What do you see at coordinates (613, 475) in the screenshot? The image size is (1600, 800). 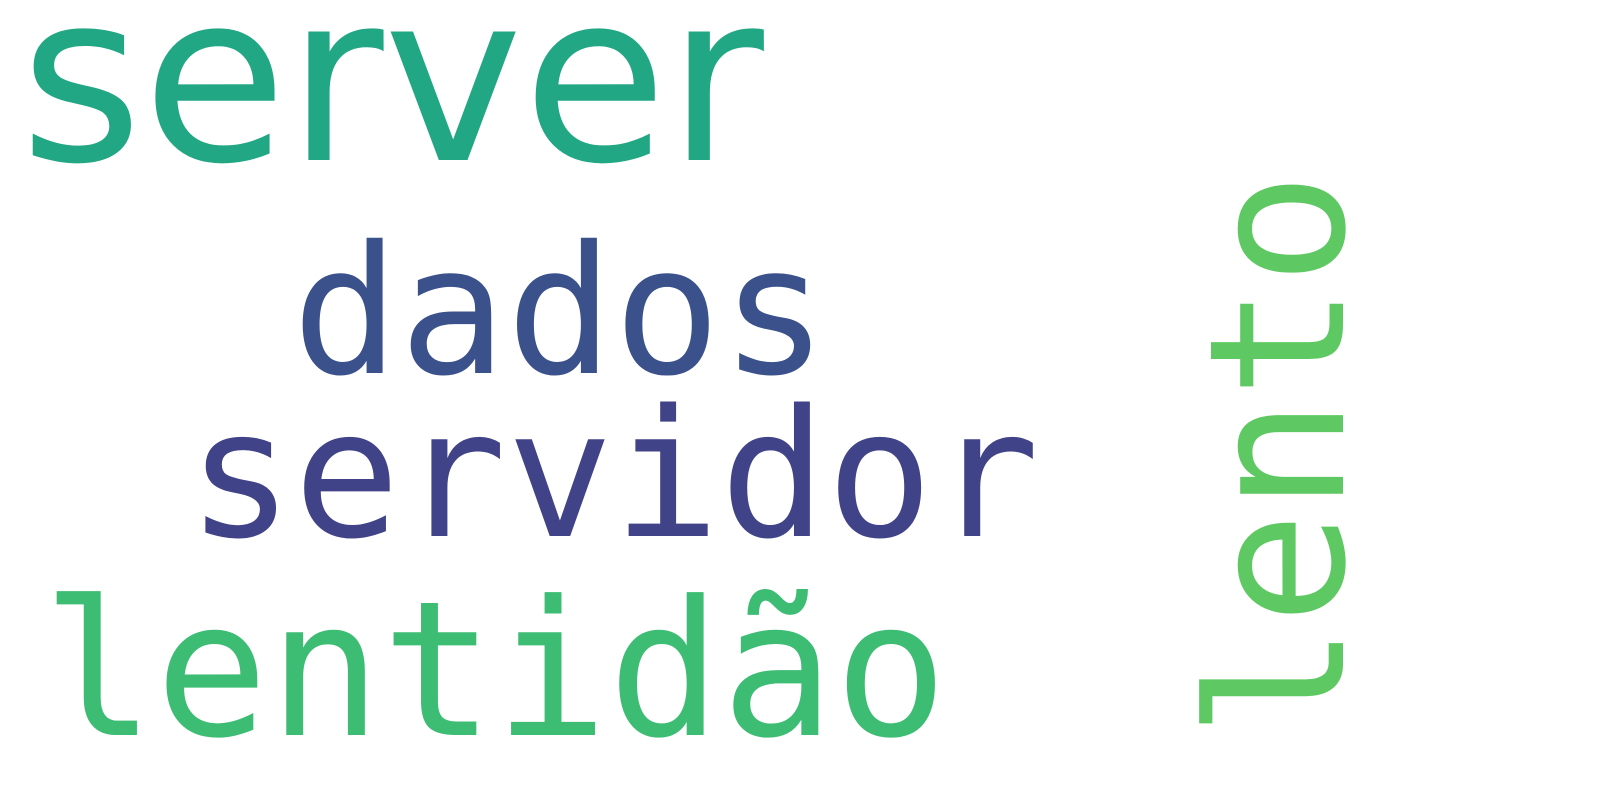 I see `word-servidor: servidor` at bounding box center [613, 475].